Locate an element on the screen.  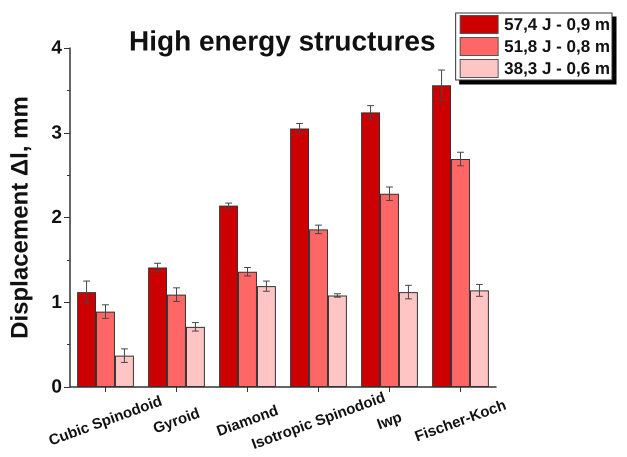
y-axis-title: Displacement Δl, mm is located at coordinates (20, 217).